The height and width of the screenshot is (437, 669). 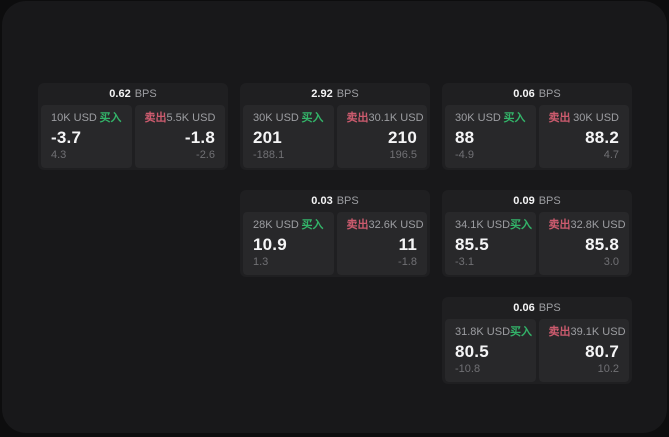 I want to click on bps-header: 2.92 BPS, so click(x=335, y=94).